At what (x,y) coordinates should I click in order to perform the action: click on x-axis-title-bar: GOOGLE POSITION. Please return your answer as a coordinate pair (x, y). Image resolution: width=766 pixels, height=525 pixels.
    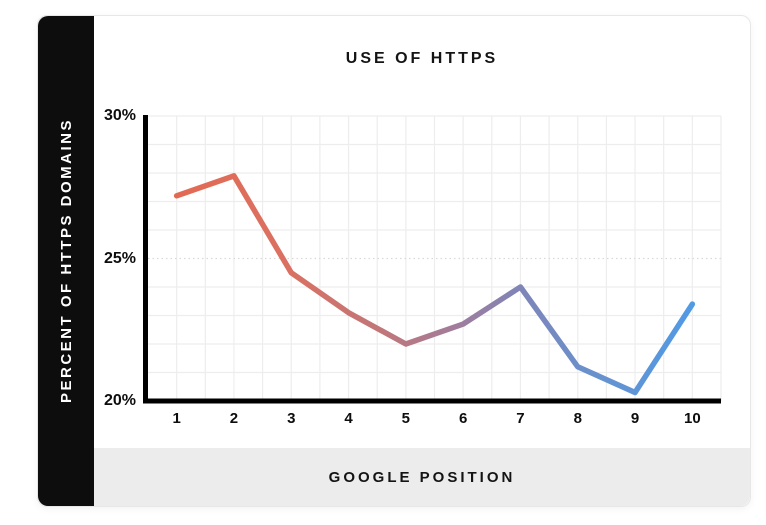
    Looking at the image, I should click on (422, 477).